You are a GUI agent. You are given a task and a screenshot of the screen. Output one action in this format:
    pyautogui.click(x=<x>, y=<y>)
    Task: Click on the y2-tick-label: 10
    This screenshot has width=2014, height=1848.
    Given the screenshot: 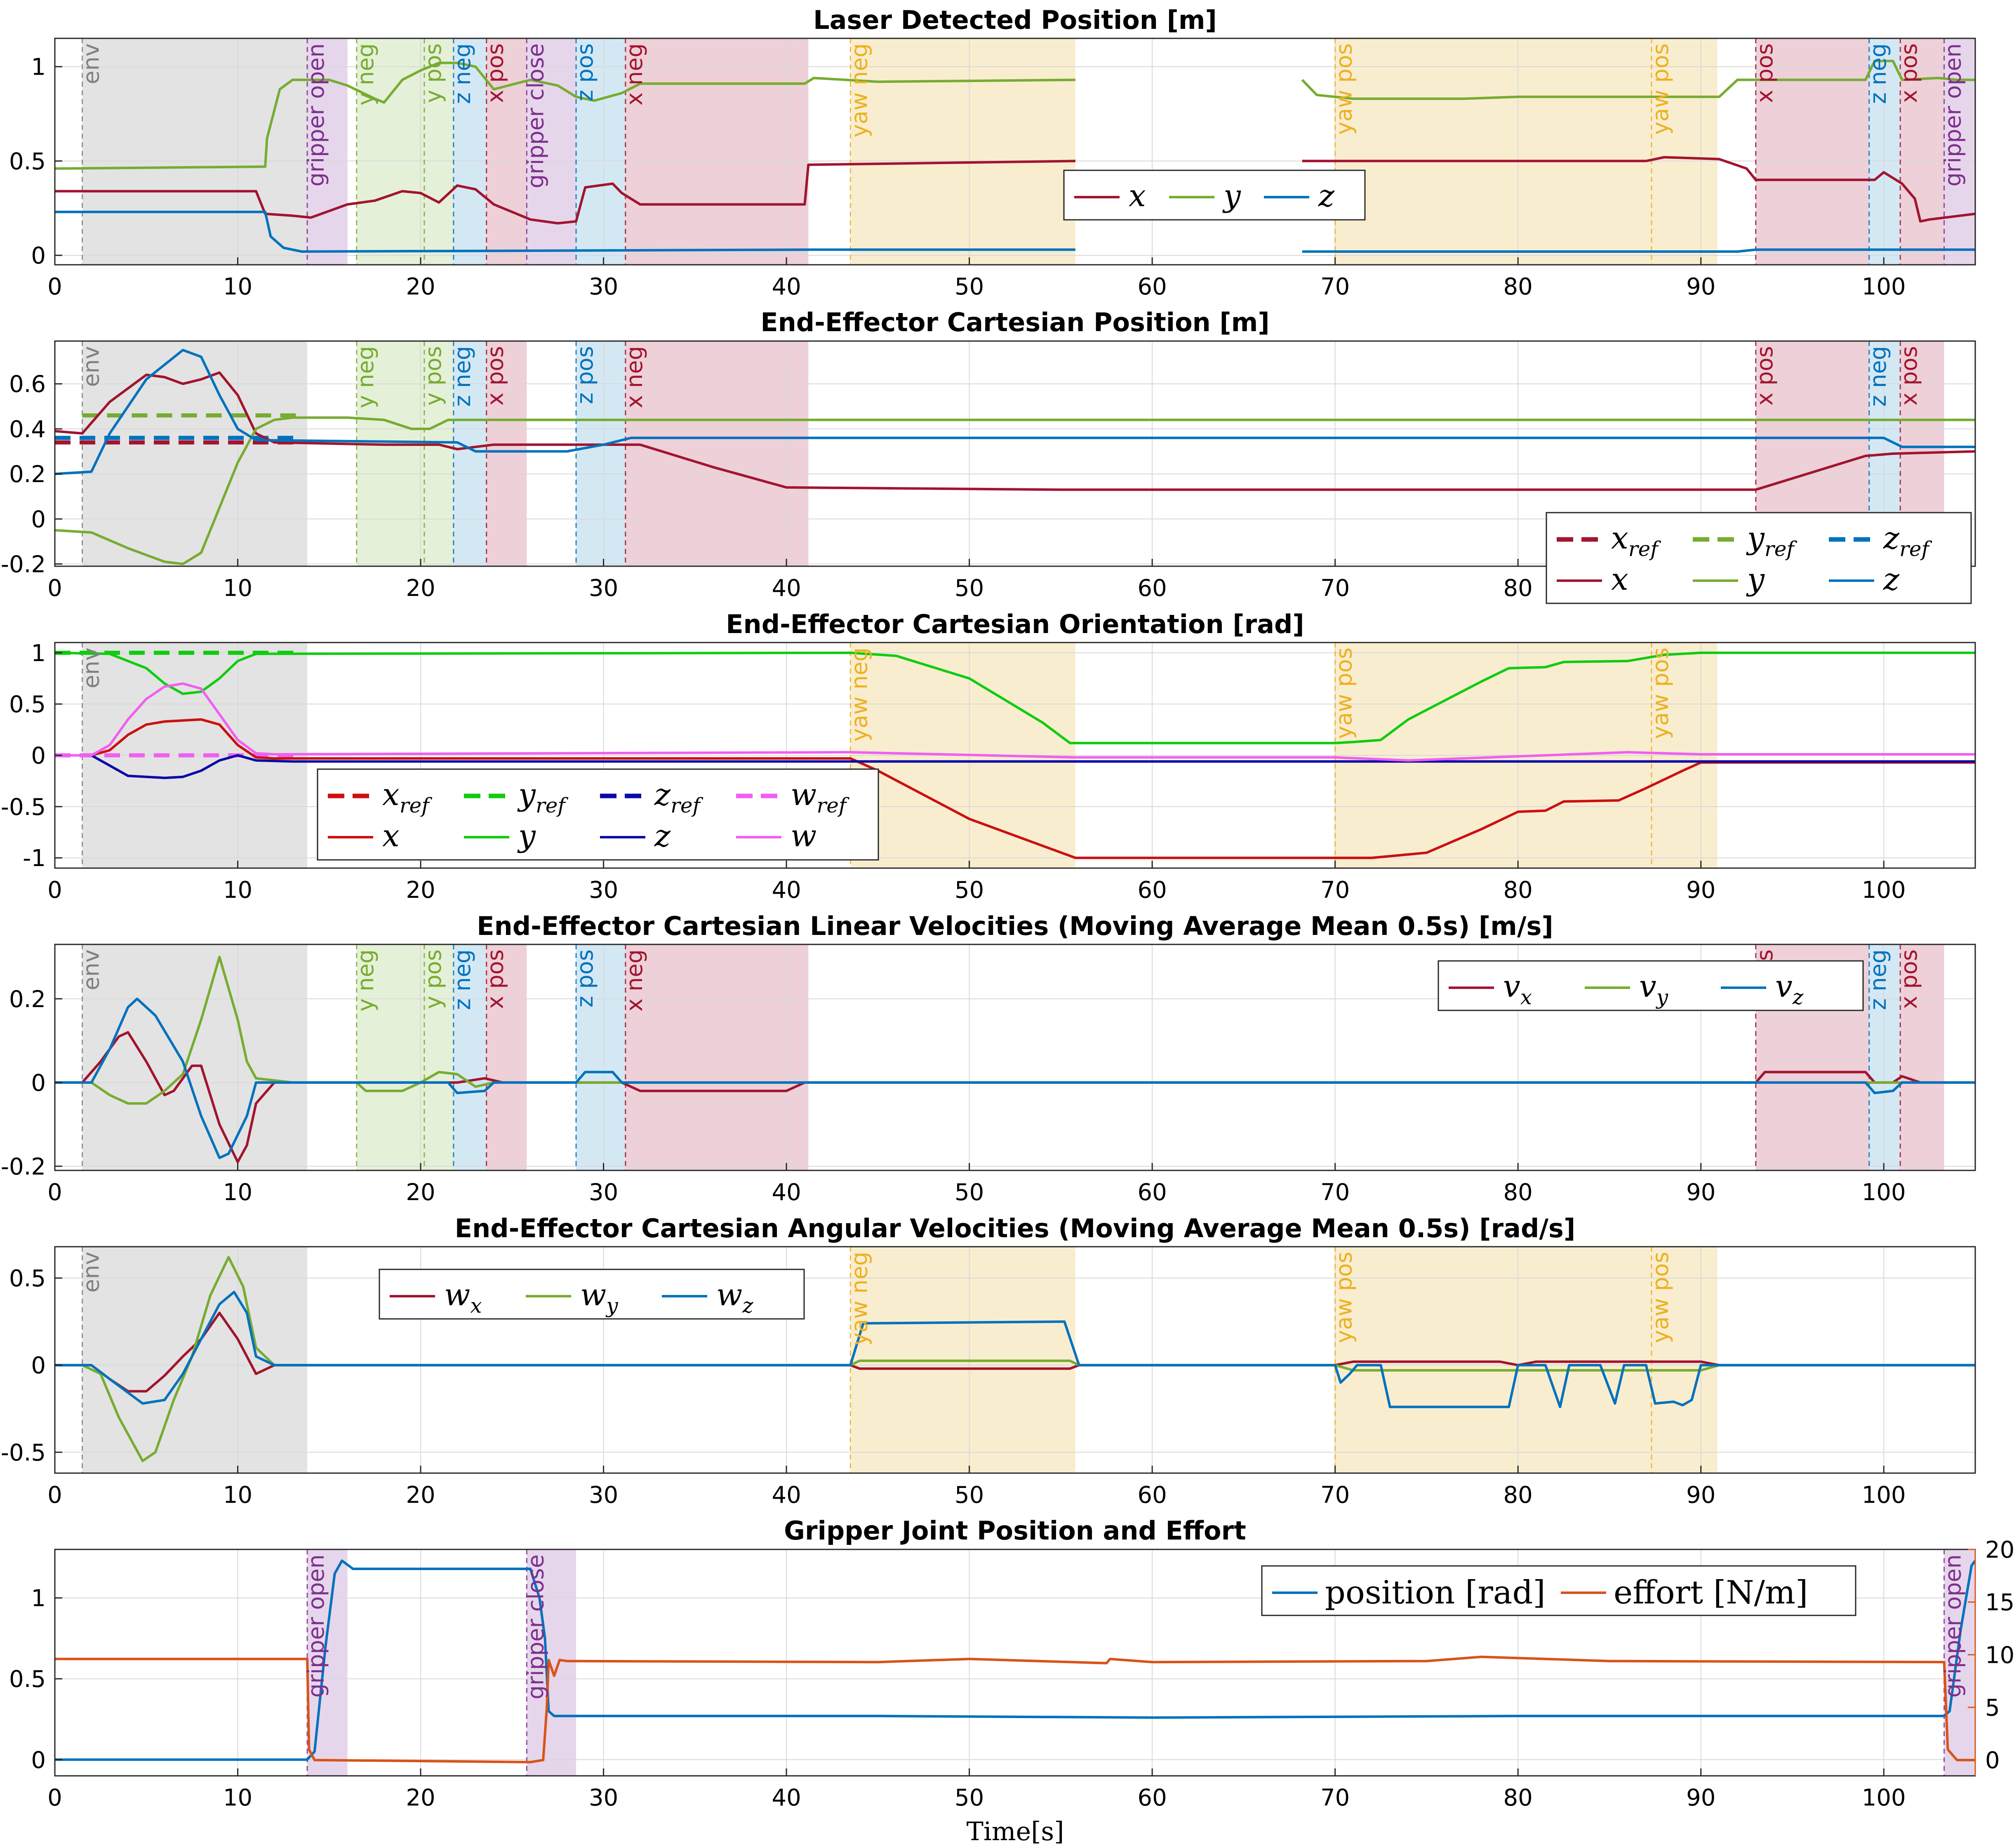 What is the action you would take?
    pyautogui.click(x=1999, y=1656)
    